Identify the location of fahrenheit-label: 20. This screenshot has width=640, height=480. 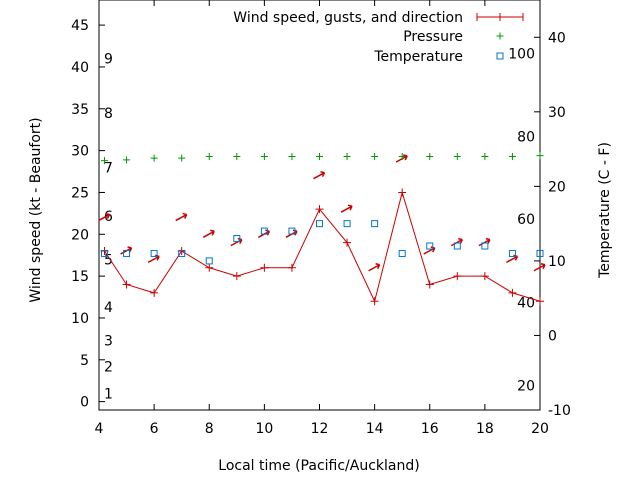
(526, 386).